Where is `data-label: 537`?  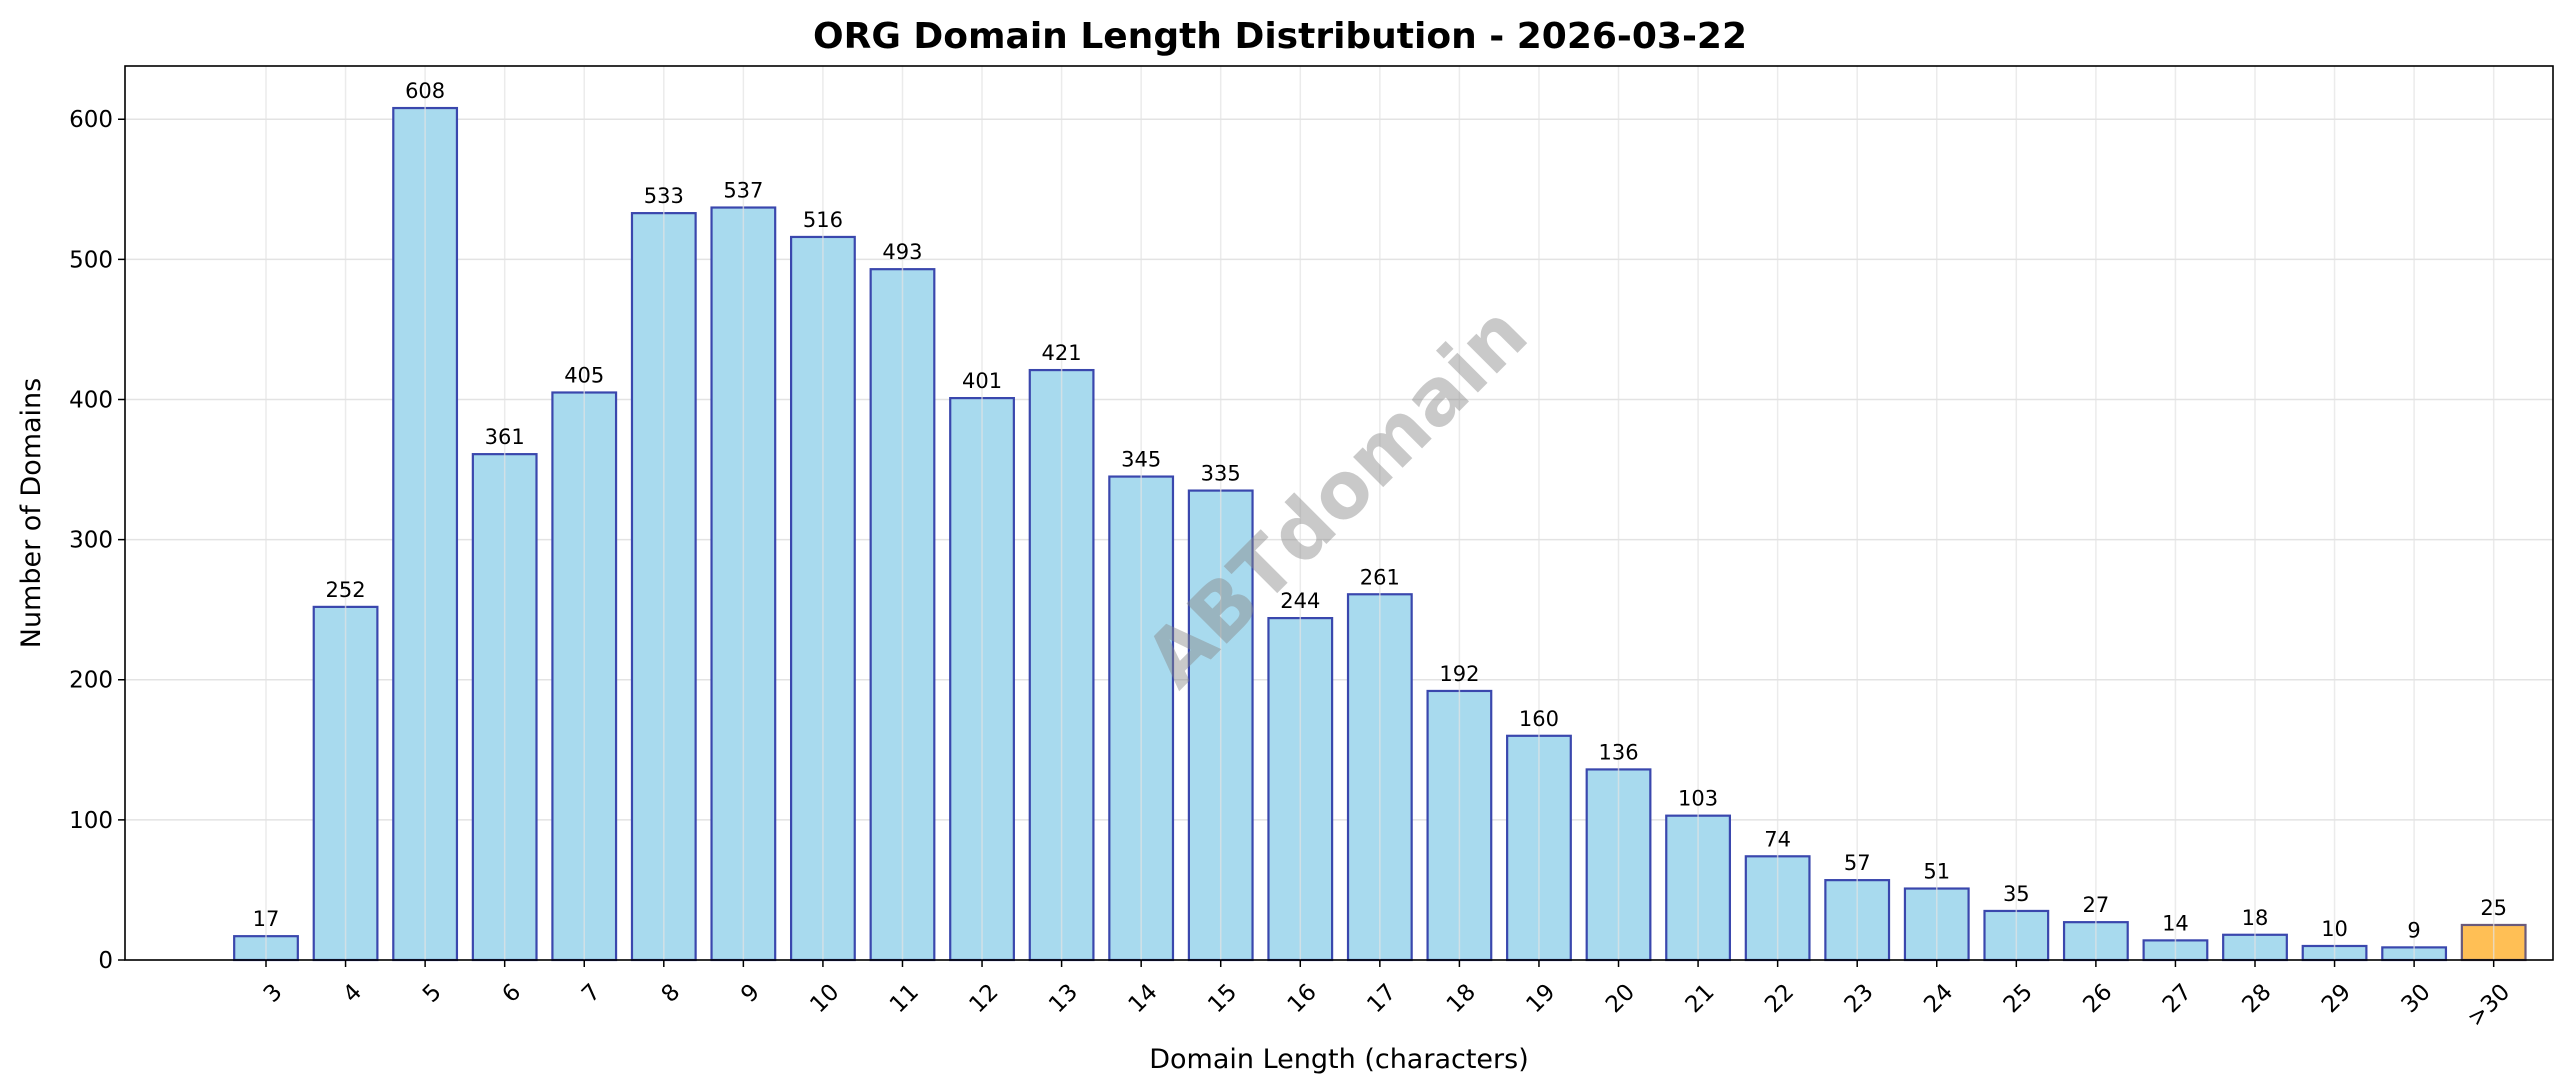 data-label: 537 is located at coordinates (743, 191).